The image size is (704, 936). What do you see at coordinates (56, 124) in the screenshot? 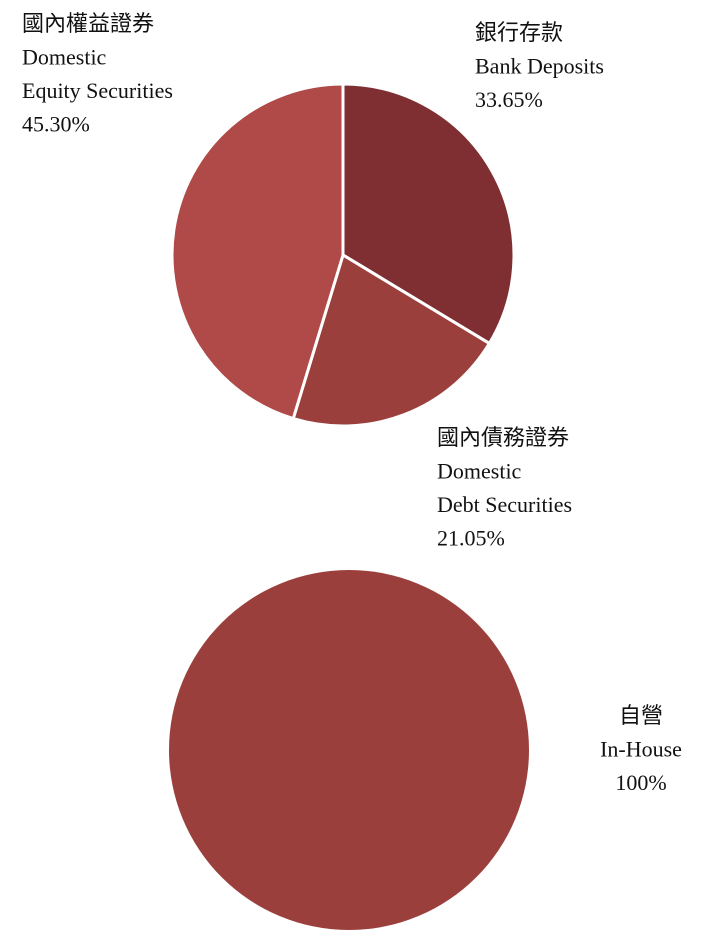
I see `value-label: 45.30%` at bounding box center [56, 124].